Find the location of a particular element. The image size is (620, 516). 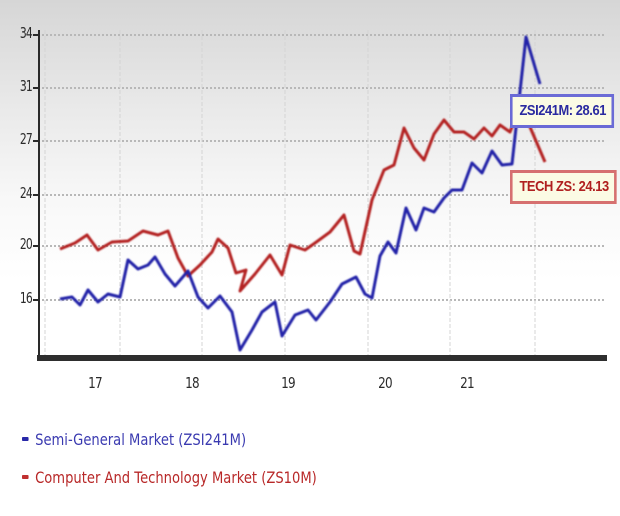

tech-last-value-callout: TECH ZS: 24.13 is located at coordinates (563, 187).